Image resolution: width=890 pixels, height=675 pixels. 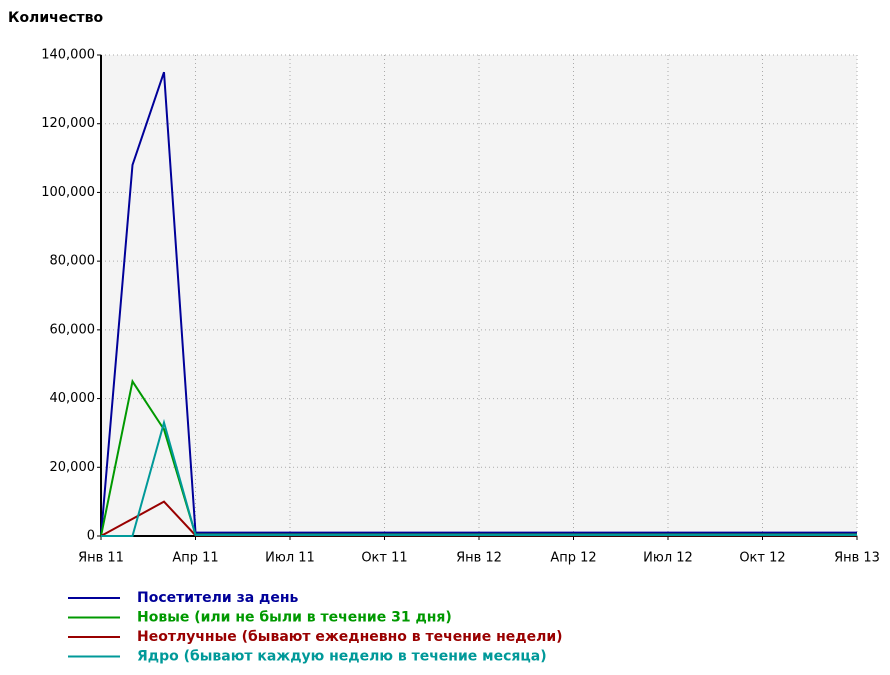 I want to click on y-tick-label: 140,000, so click(x=68, y=55).